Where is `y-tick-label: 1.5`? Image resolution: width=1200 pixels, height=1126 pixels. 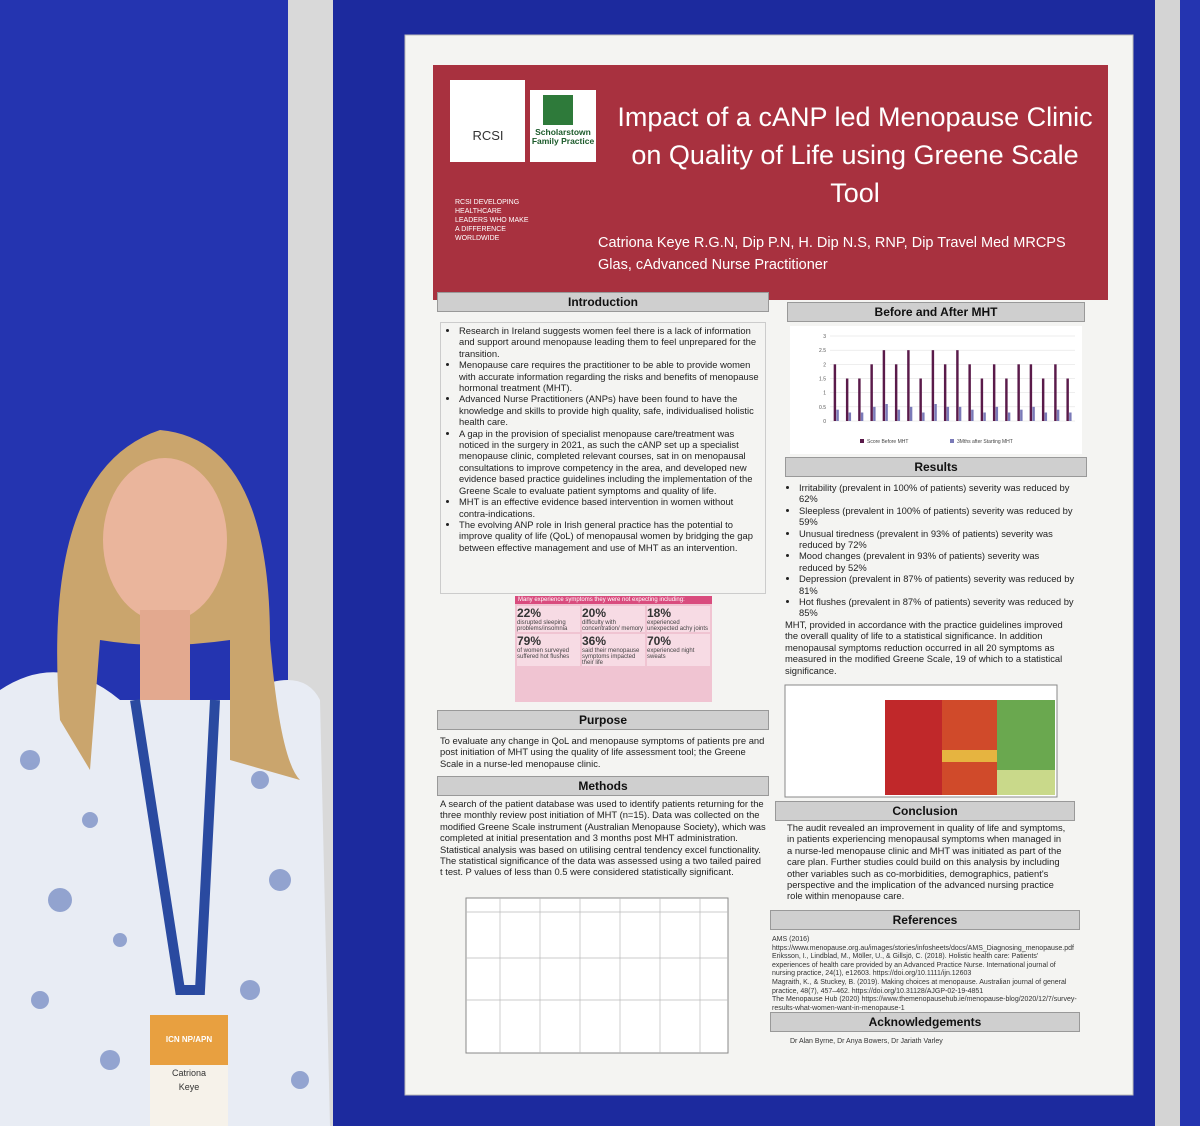 y-tick-label: 1.5 is located at coordinates (822, 380).